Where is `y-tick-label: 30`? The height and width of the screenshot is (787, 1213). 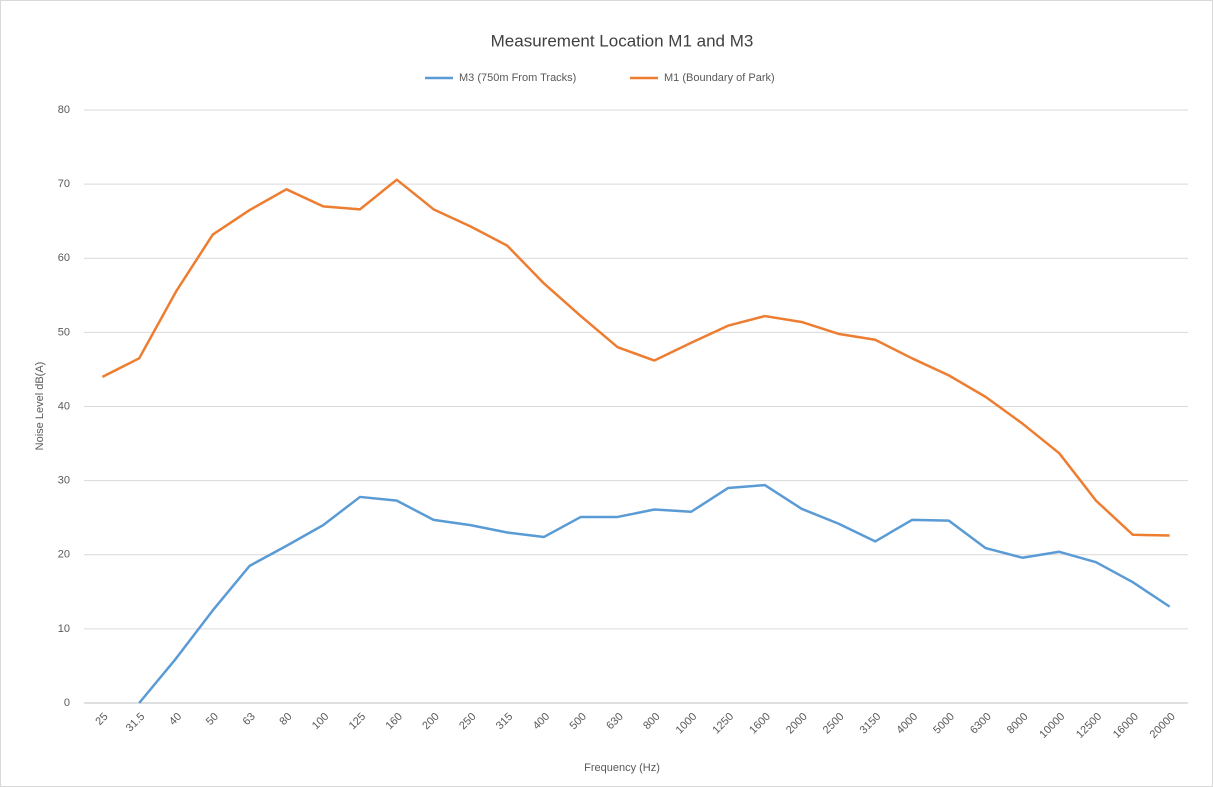 y-tick-label: 30 is located at coordinates (64, 481).